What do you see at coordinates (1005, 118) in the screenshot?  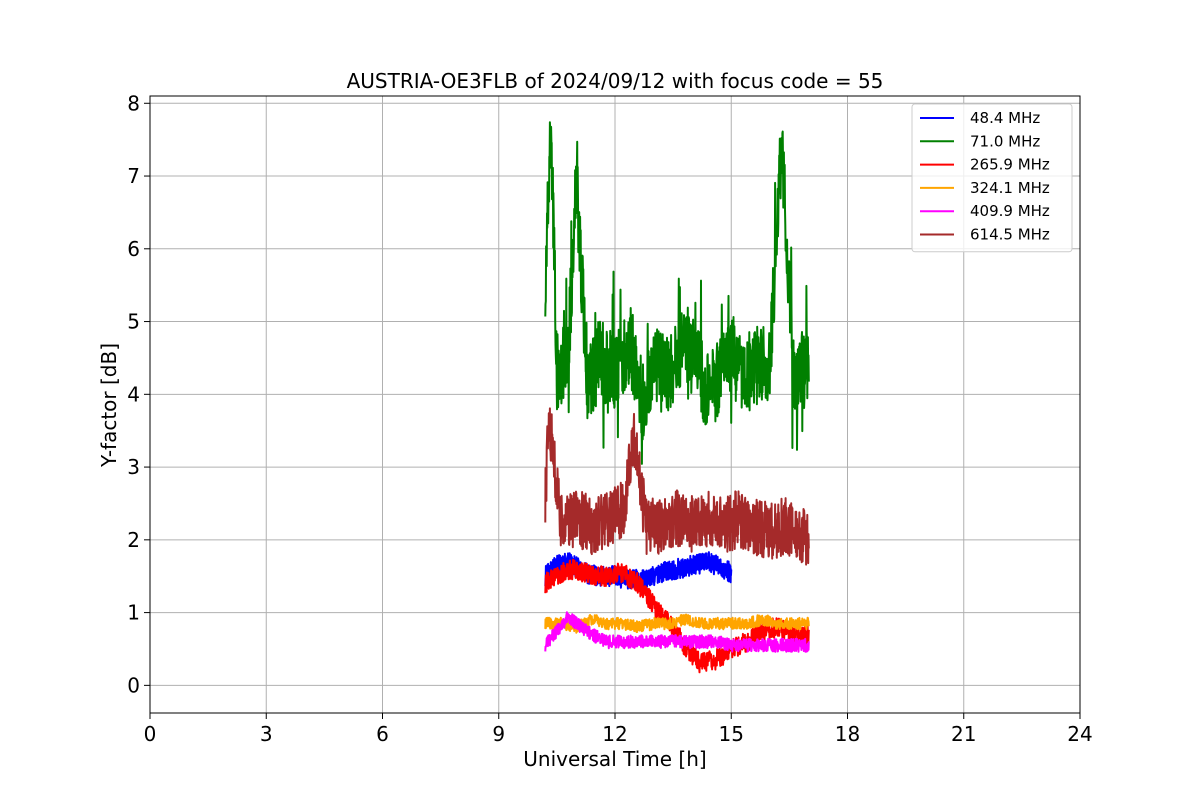 I see `legend-label: 48.4 MHz` at bounding box center [1005, 118].